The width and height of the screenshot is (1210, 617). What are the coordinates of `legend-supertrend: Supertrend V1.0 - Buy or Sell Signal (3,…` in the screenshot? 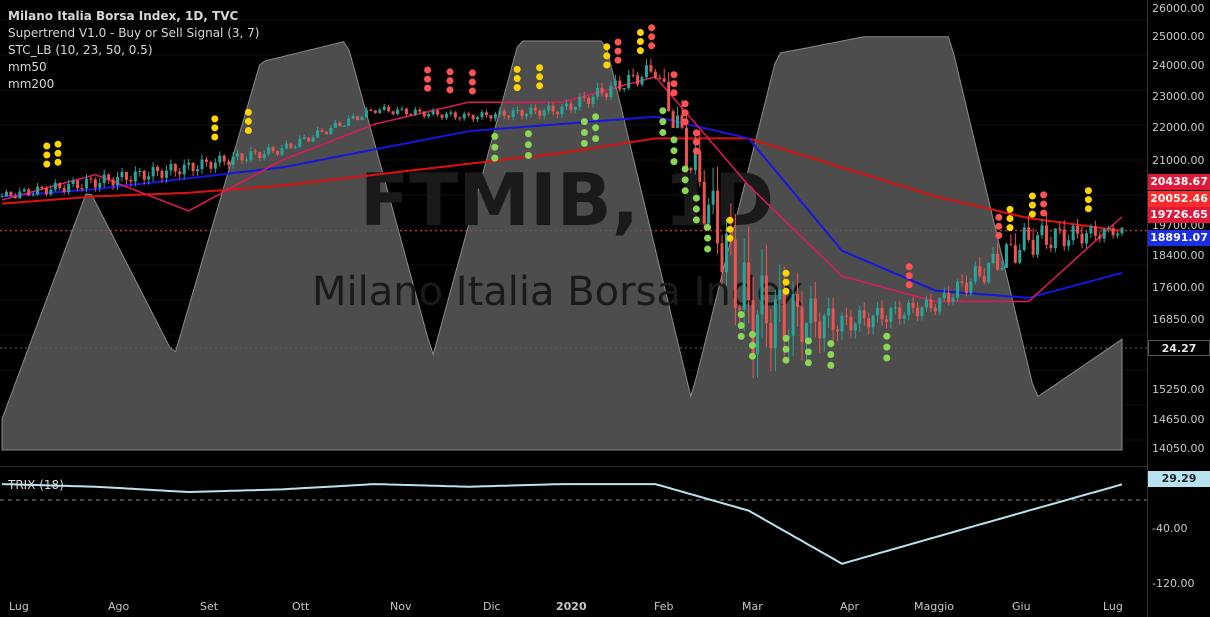 It's located at (134, 33).